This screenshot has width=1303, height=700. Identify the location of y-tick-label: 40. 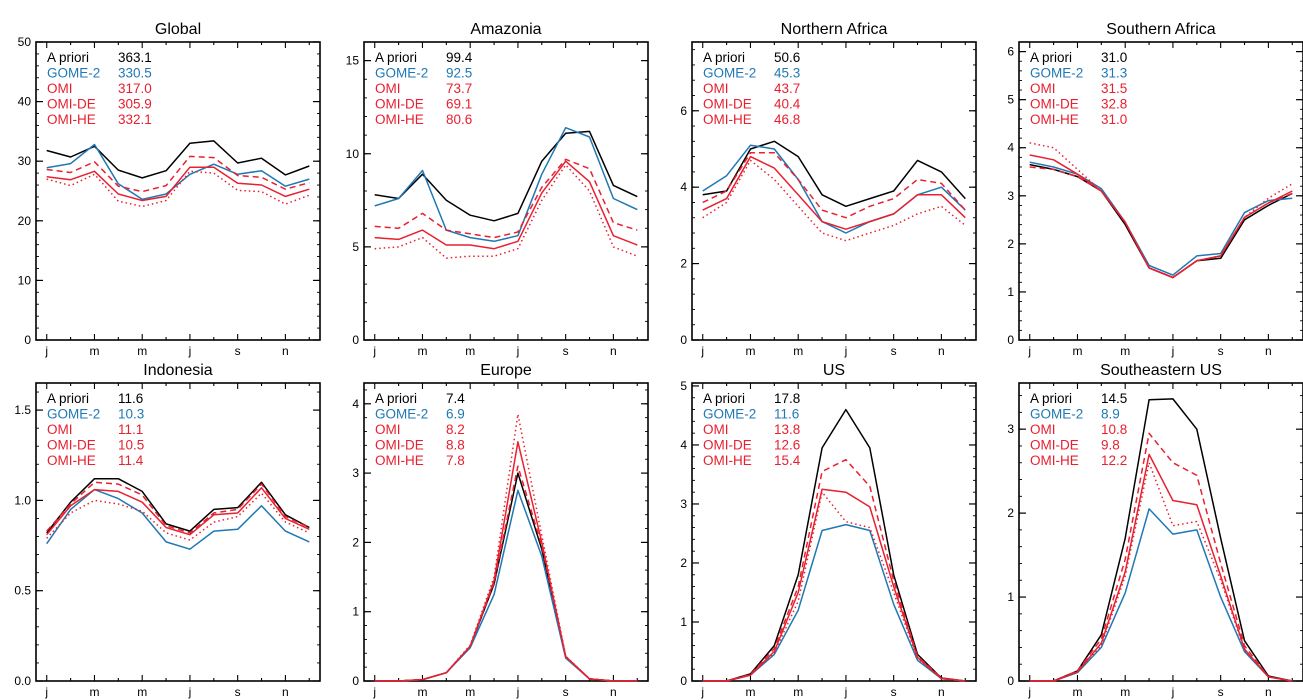
(25, 102).